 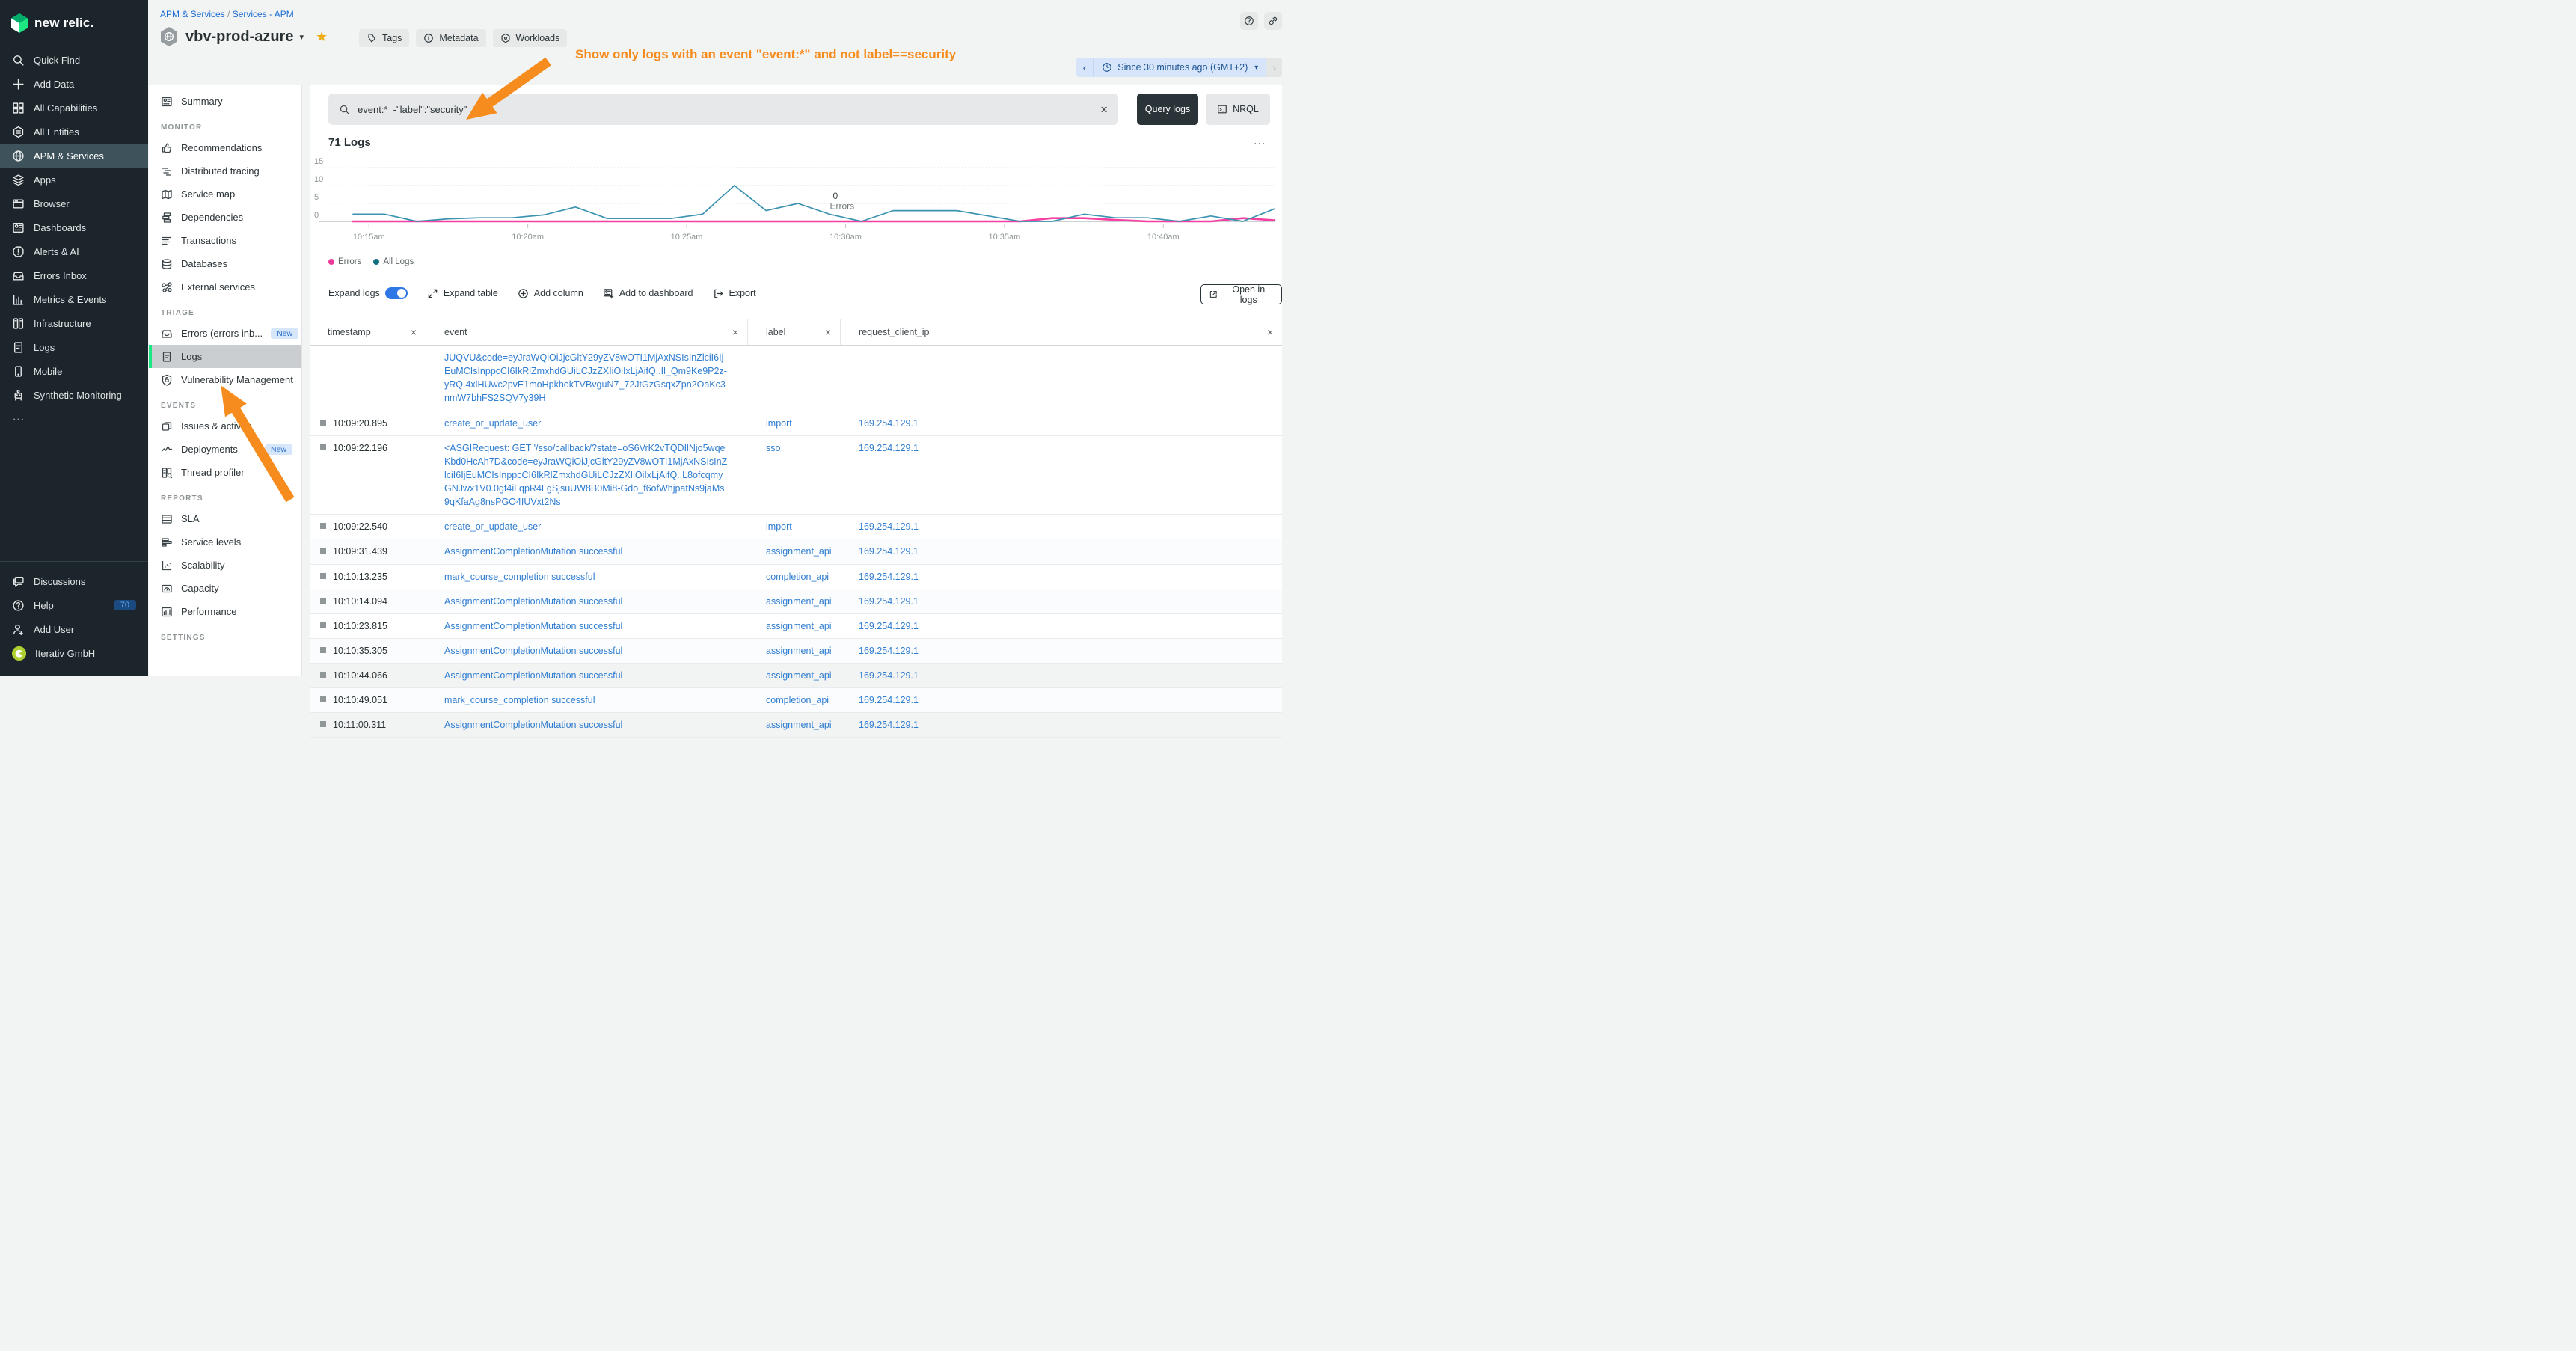 I want to click on sidebar-item-synthetic-monitoring: Synthetic Monitoring, so click(x=74, y=395).